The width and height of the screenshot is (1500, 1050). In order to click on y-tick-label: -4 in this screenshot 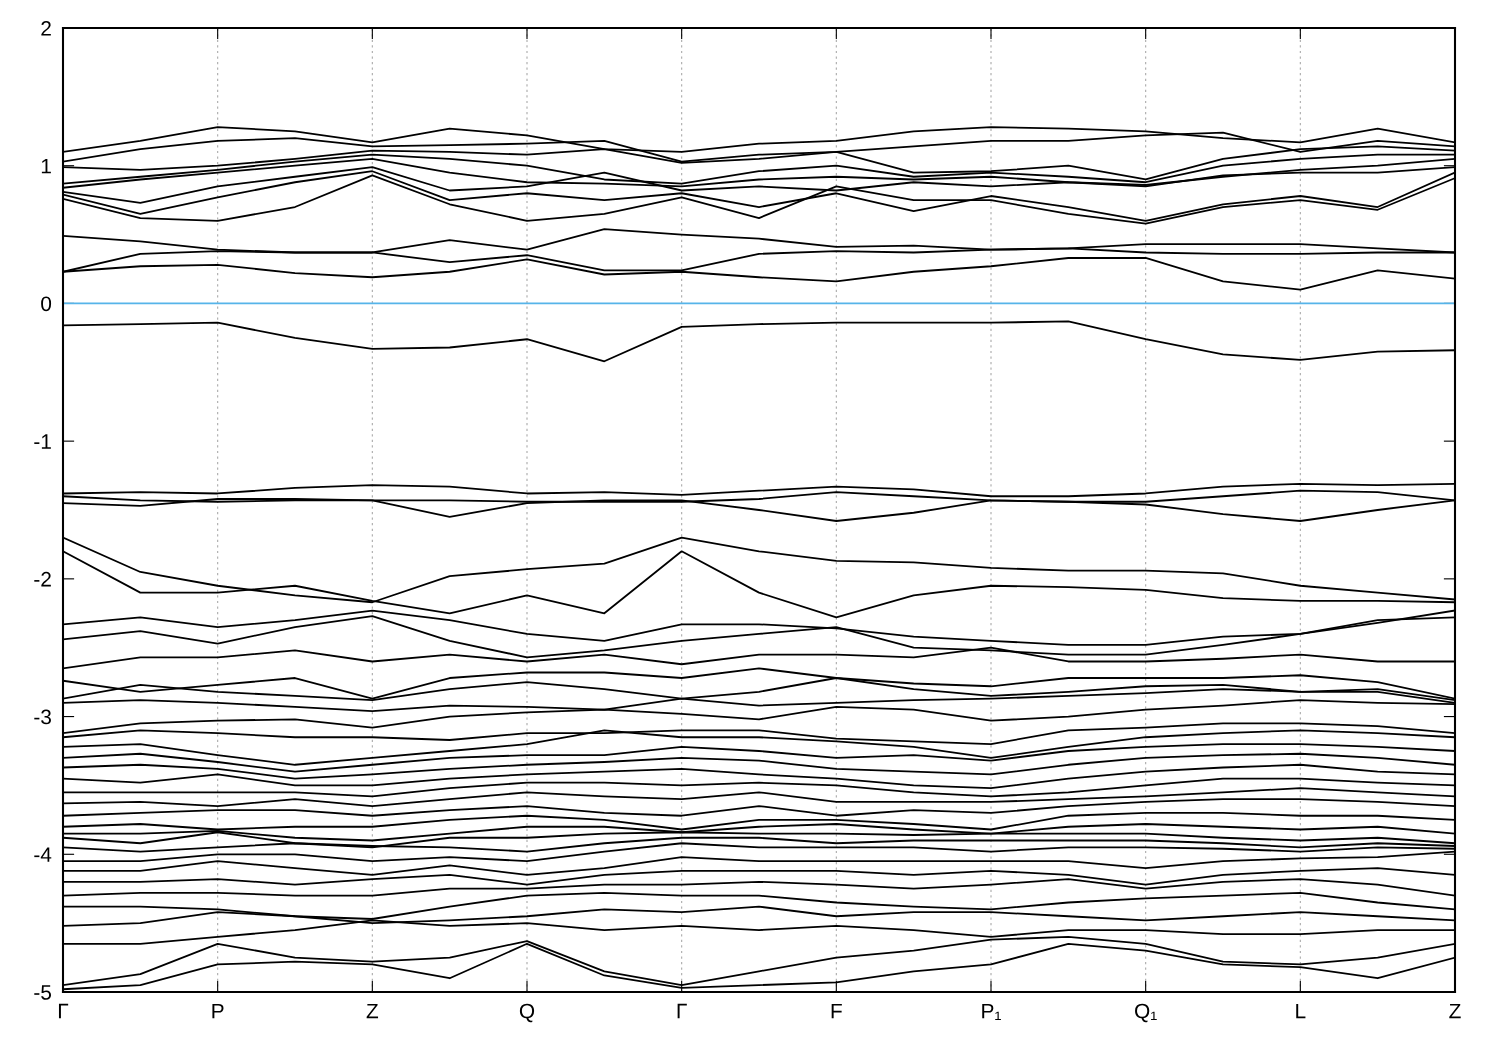, I will do `click(43, 854)`.